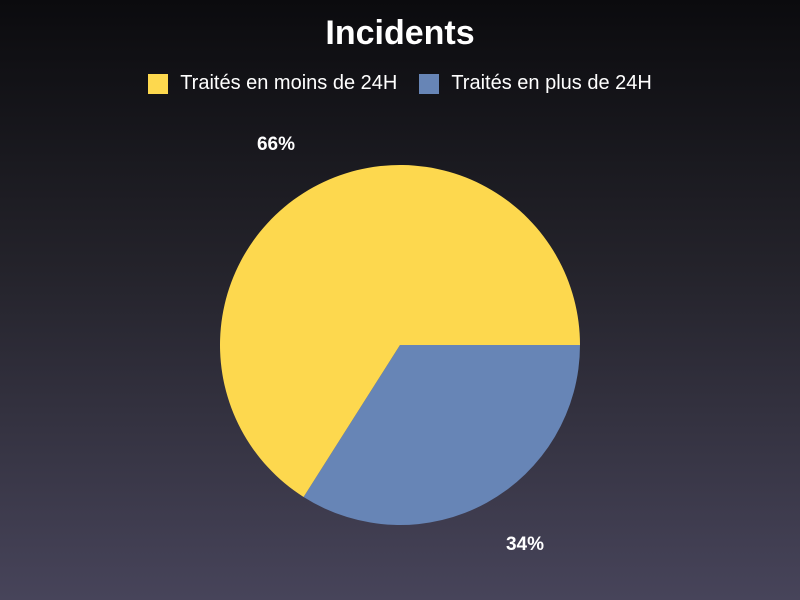 The height and width of the screenshot is (600, 800). What do you see at coordinates (441, 435) in the screenshot?
I see `pie-slice-over-24h` at bounding box center [441, 435].